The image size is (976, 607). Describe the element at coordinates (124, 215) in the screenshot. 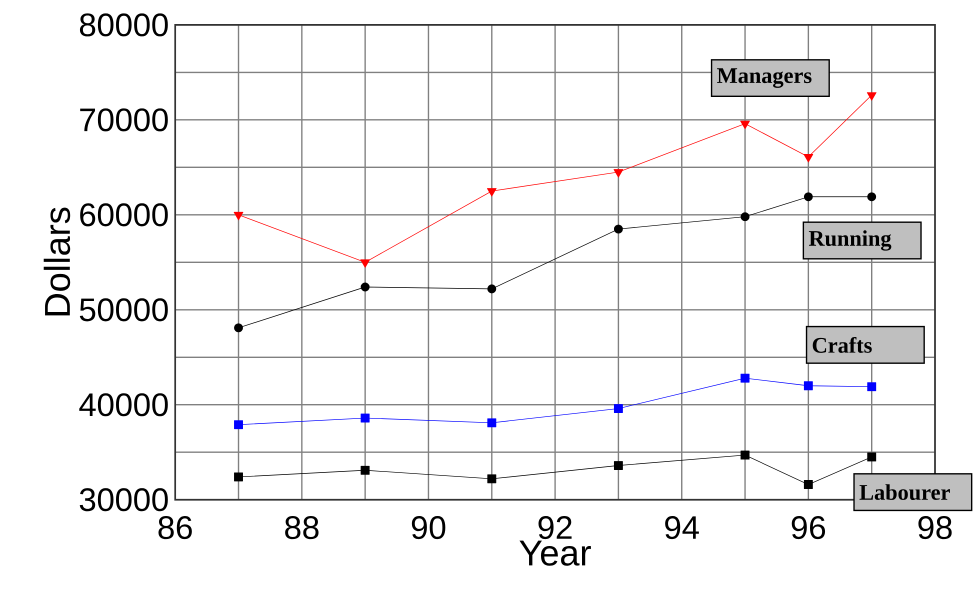

I see `y-tick-label: 60000` at that location.